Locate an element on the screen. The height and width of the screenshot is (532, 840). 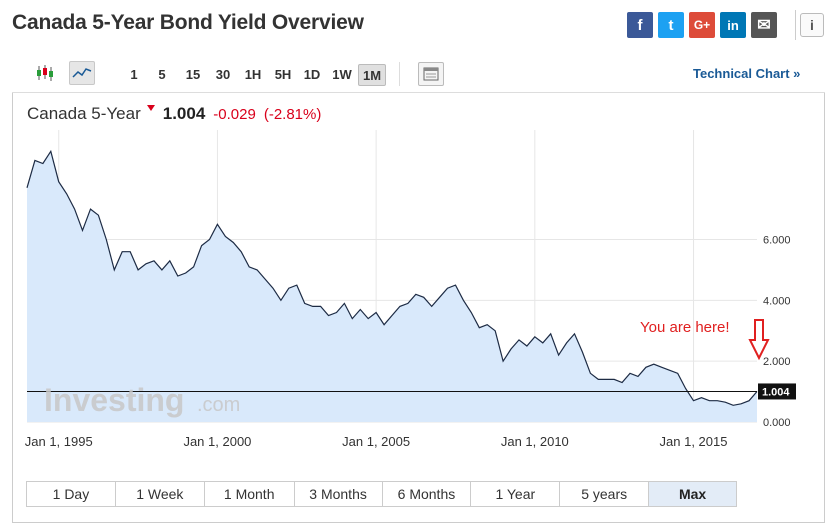
y-tick-label: 2.000 is located at coordinates (777, 362).